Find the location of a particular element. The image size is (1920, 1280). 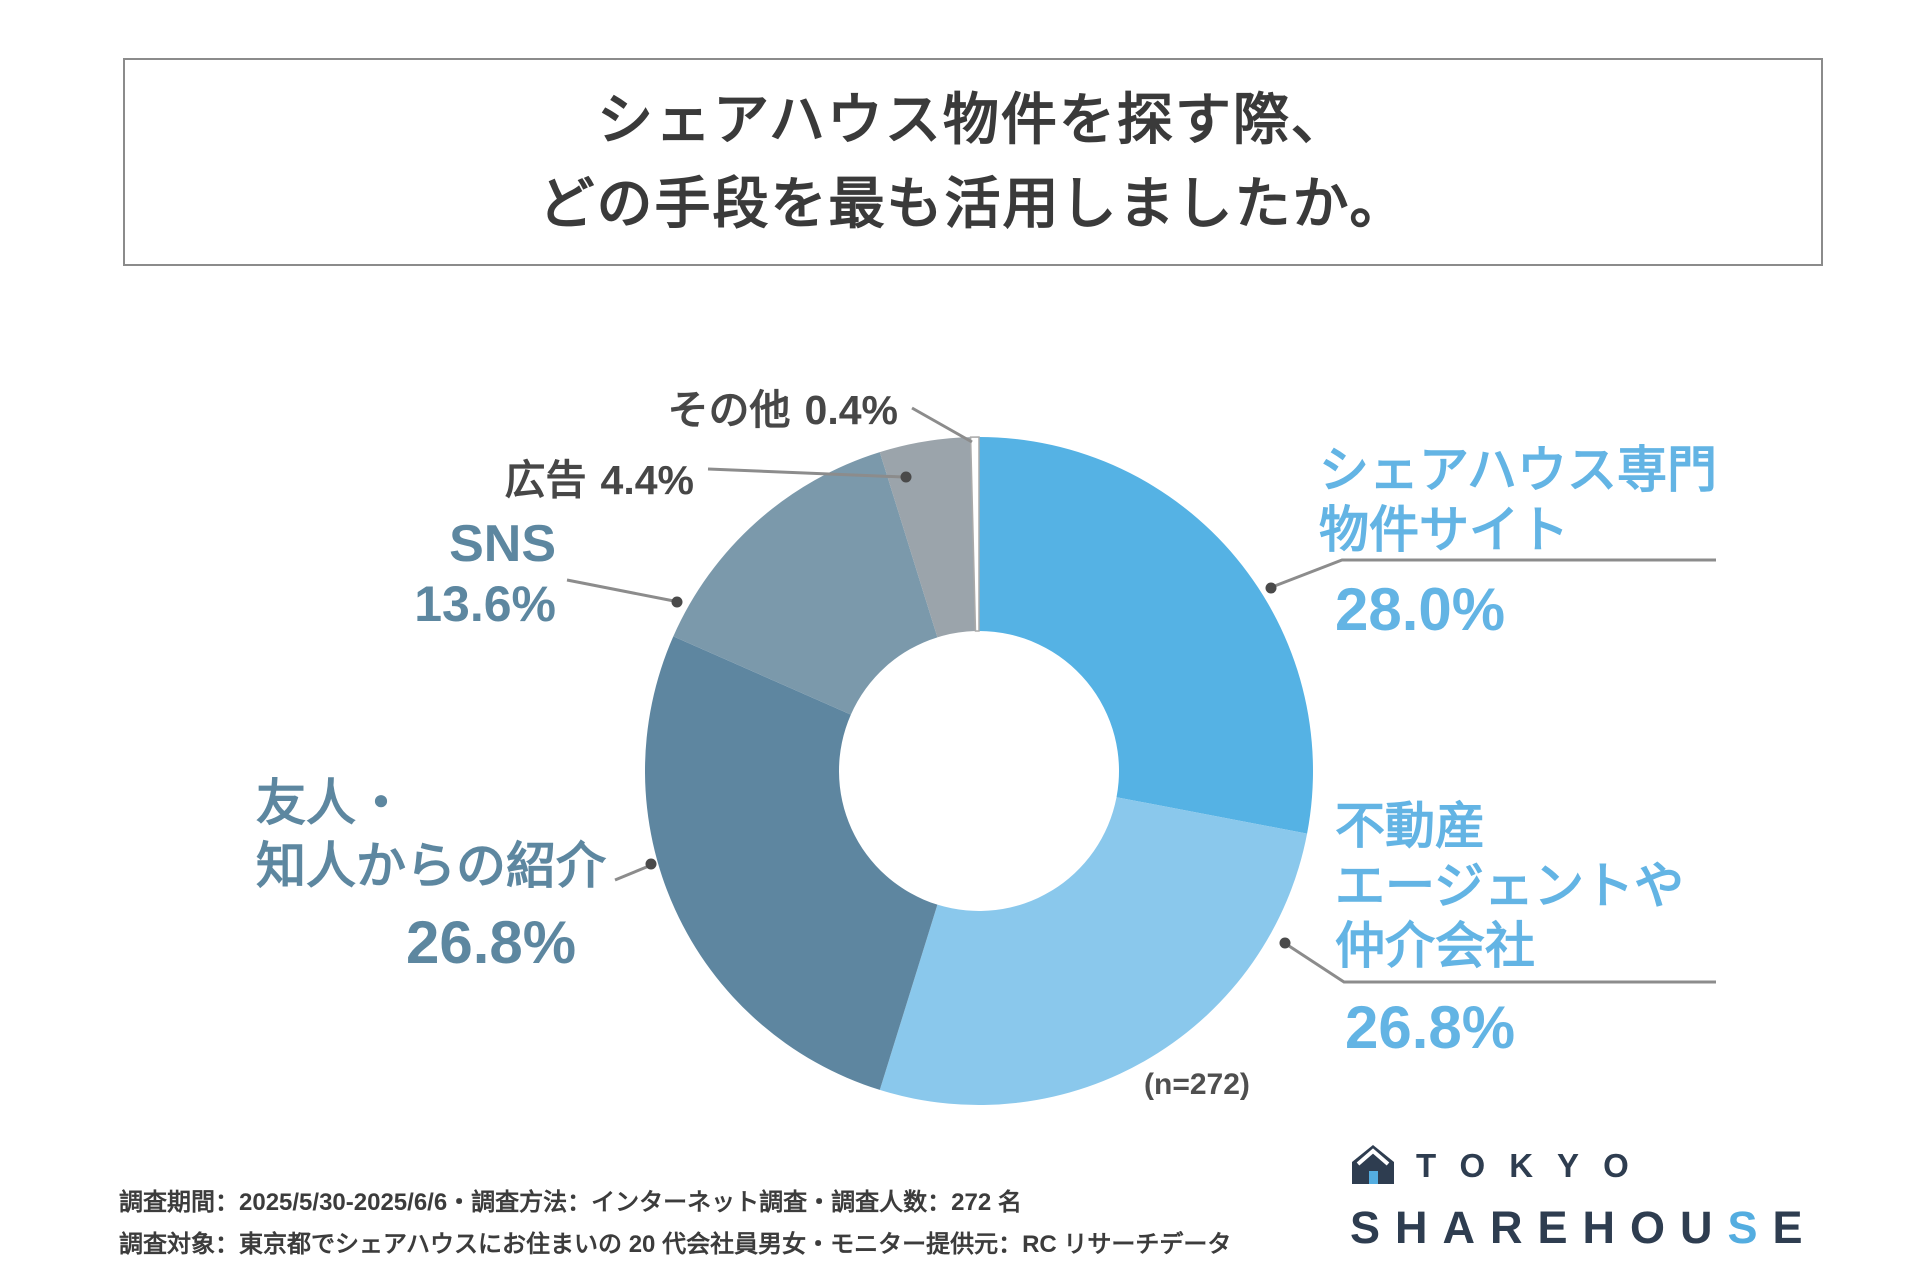

brand-name-bottom-accent: S is located at coordinates (1750, 1227).